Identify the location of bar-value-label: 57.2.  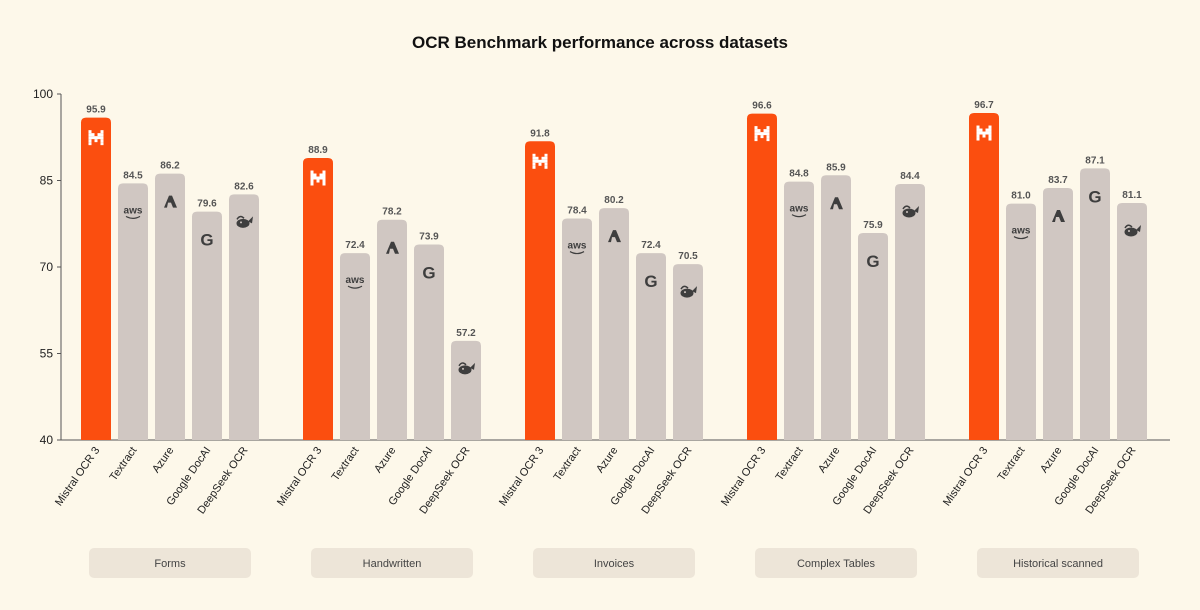
(466, 333).